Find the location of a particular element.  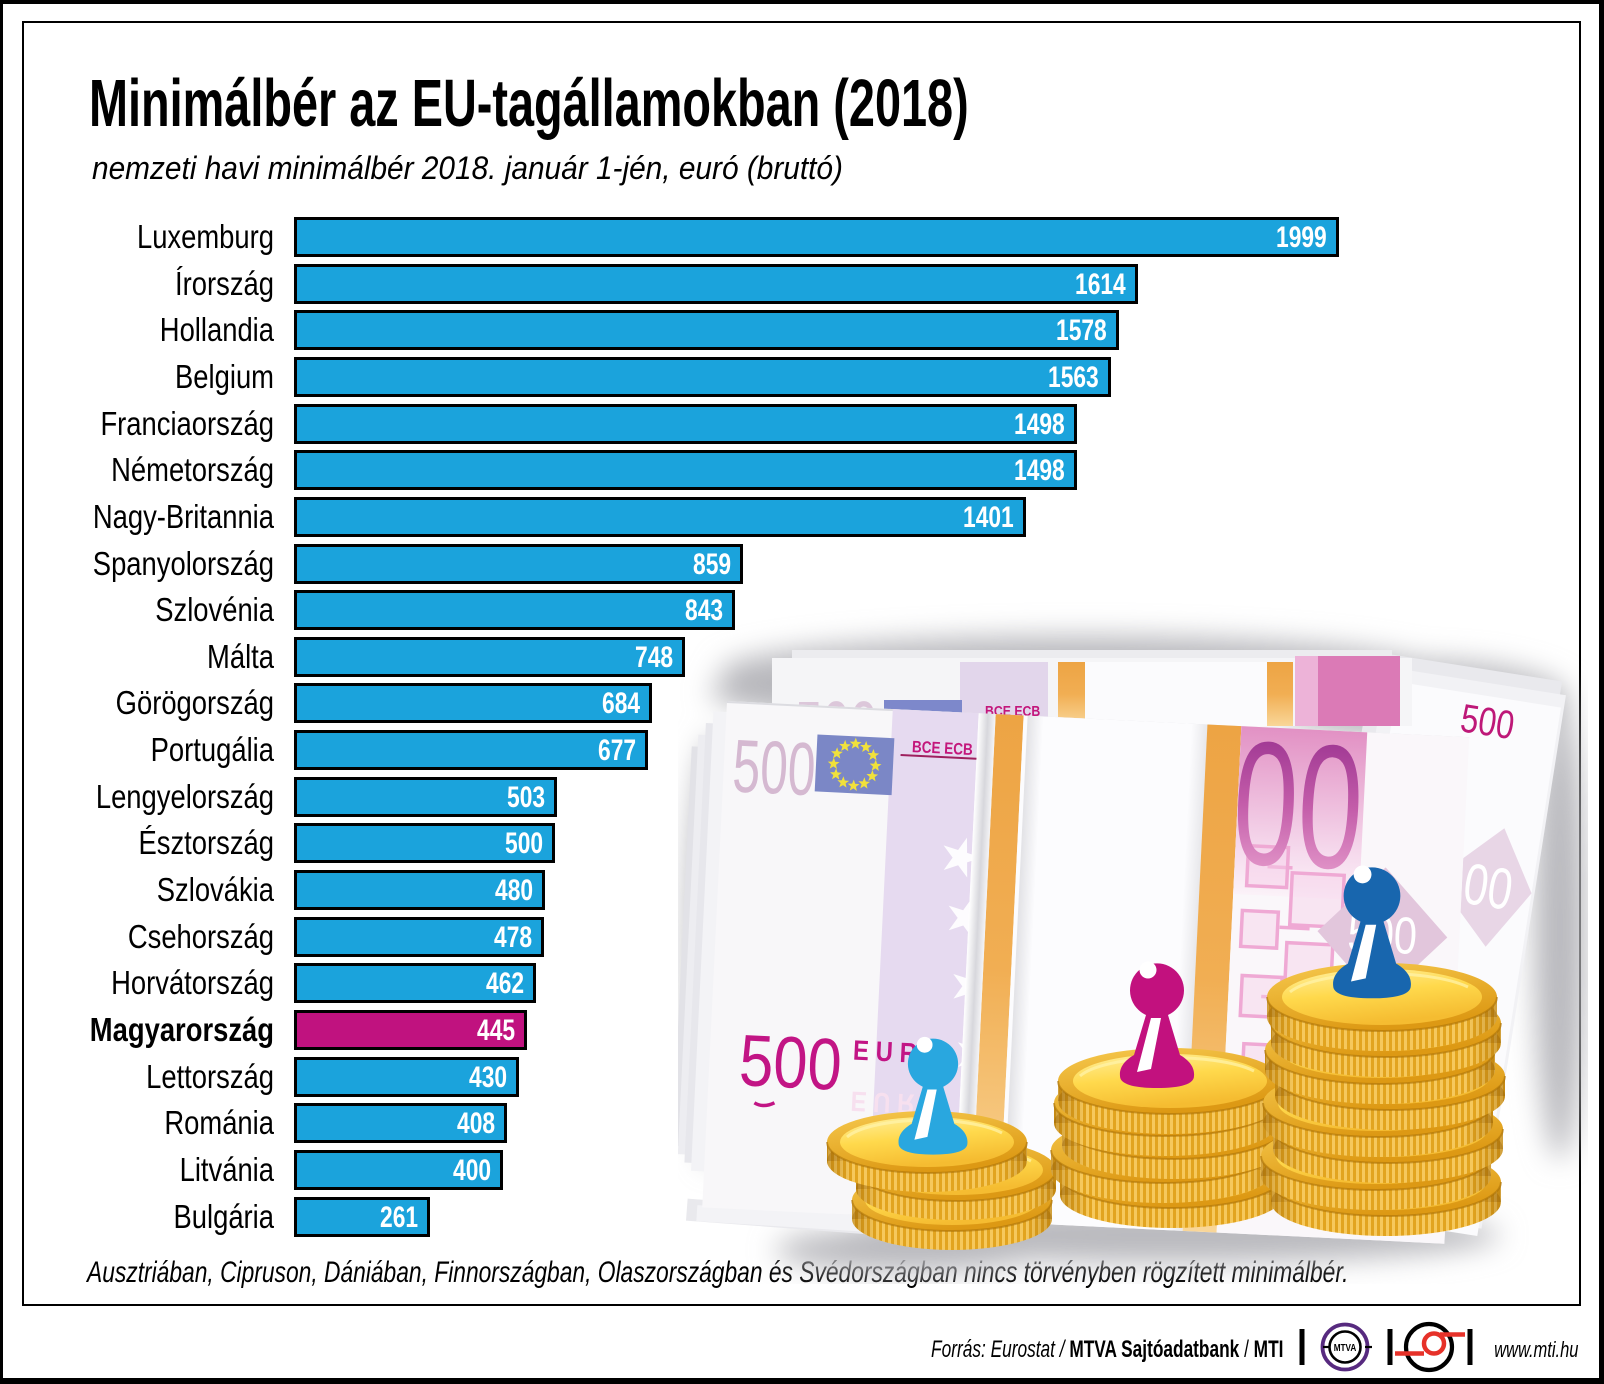

svg-text: MTVA is located at coordinates (1345, 1347).